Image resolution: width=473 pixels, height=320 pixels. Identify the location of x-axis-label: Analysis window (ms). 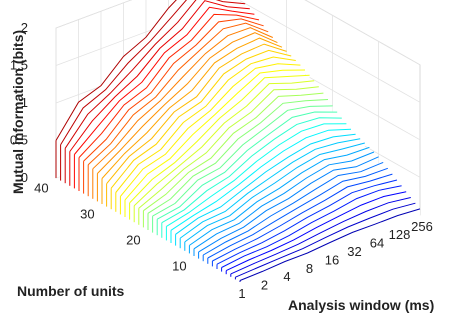
(361, 305).